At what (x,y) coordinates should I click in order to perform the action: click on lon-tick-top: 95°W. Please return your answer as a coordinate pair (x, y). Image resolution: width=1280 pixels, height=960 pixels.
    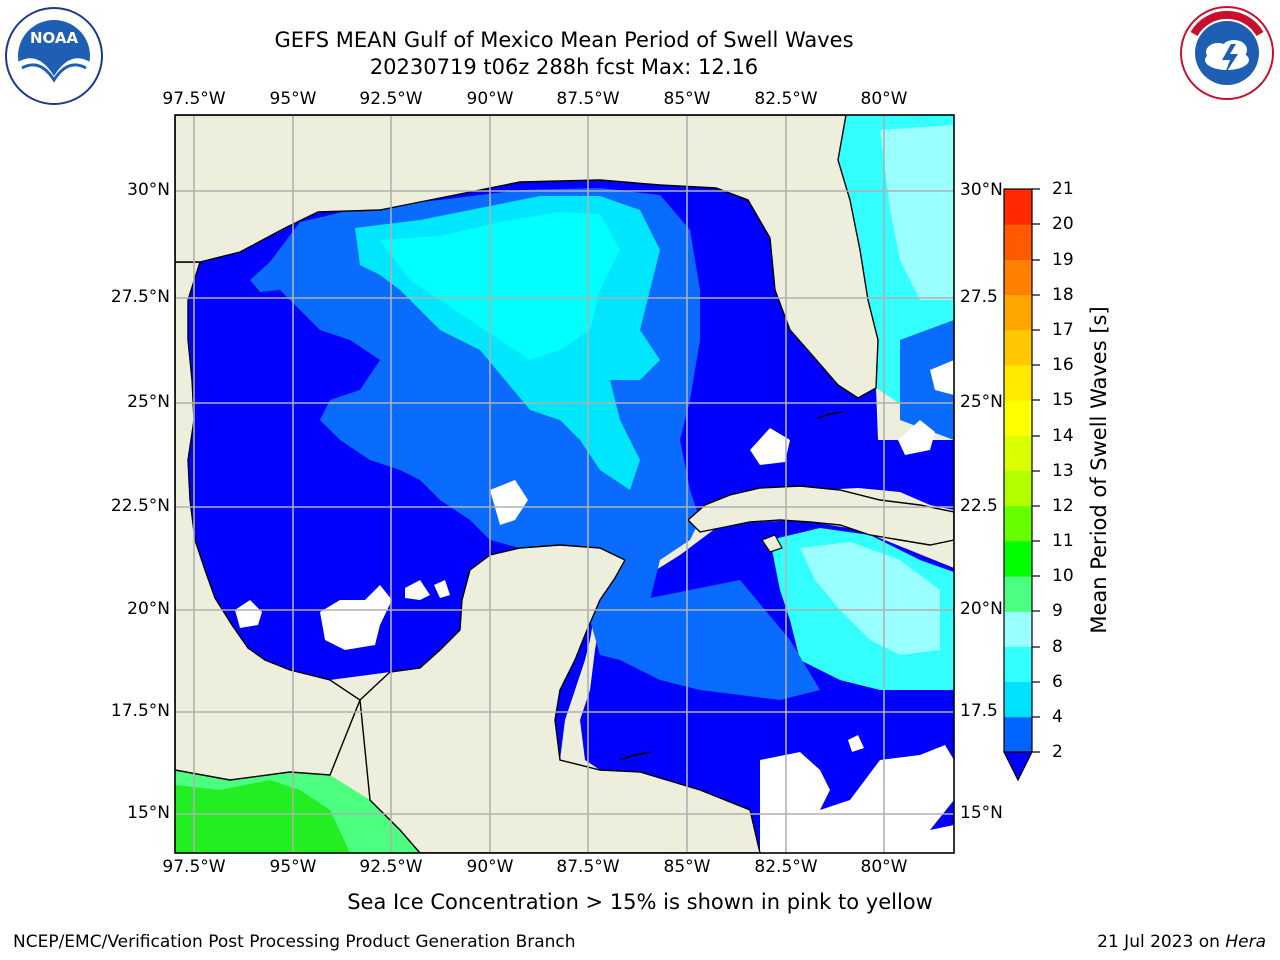
    Looking at the image, I should click on (293, 99).